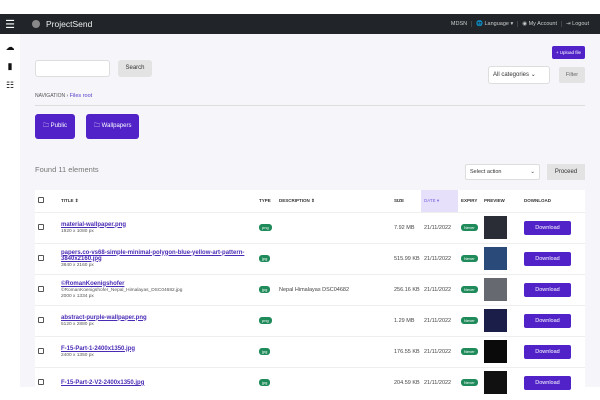 This screenshot has width=600, height=400. Describe the element at coordinates (94, 224) in the screenshot. I see `file-title-link: material-wallpaper.png` at that location.